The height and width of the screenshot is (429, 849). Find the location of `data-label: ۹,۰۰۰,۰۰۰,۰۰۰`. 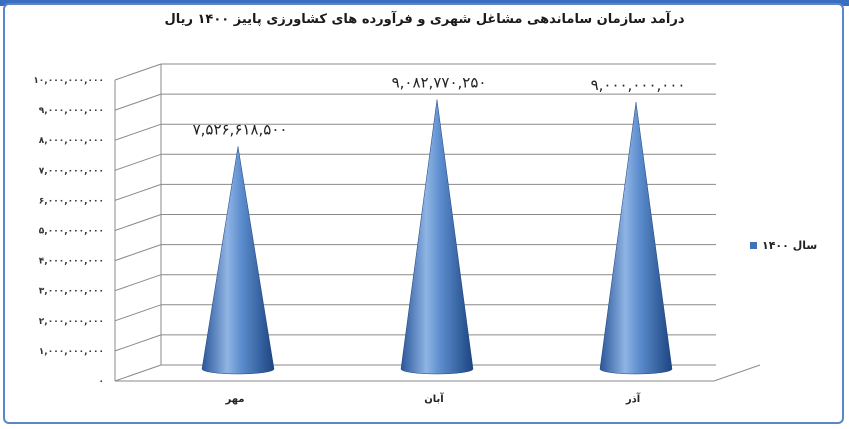

data-label: ۹,۰۰۰,۰۰۰,۰۰۰ is located at coordinates (638, 85).